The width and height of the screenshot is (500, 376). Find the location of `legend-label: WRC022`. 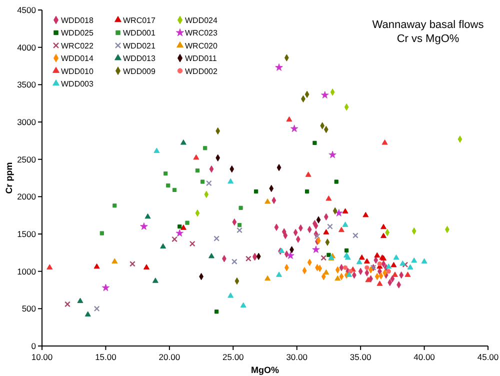

legend-label: WRC022 is located at coordinates (77, 45).